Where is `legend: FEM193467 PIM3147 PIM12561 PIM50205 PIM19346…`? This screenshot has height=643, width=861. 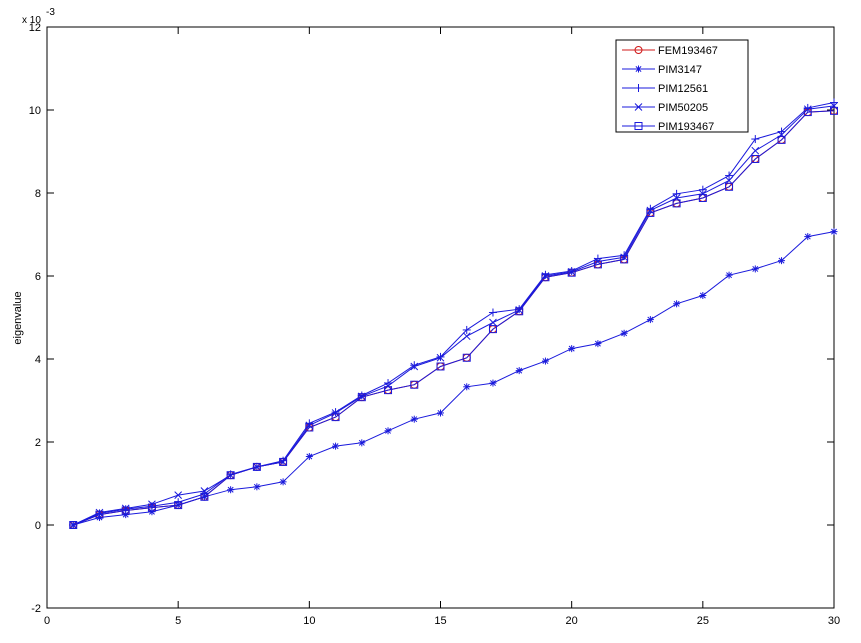 legend: FEM193467 PIM3147 PIM12561 PIM50205 PIM19346… is located at coordinates (682, 86).